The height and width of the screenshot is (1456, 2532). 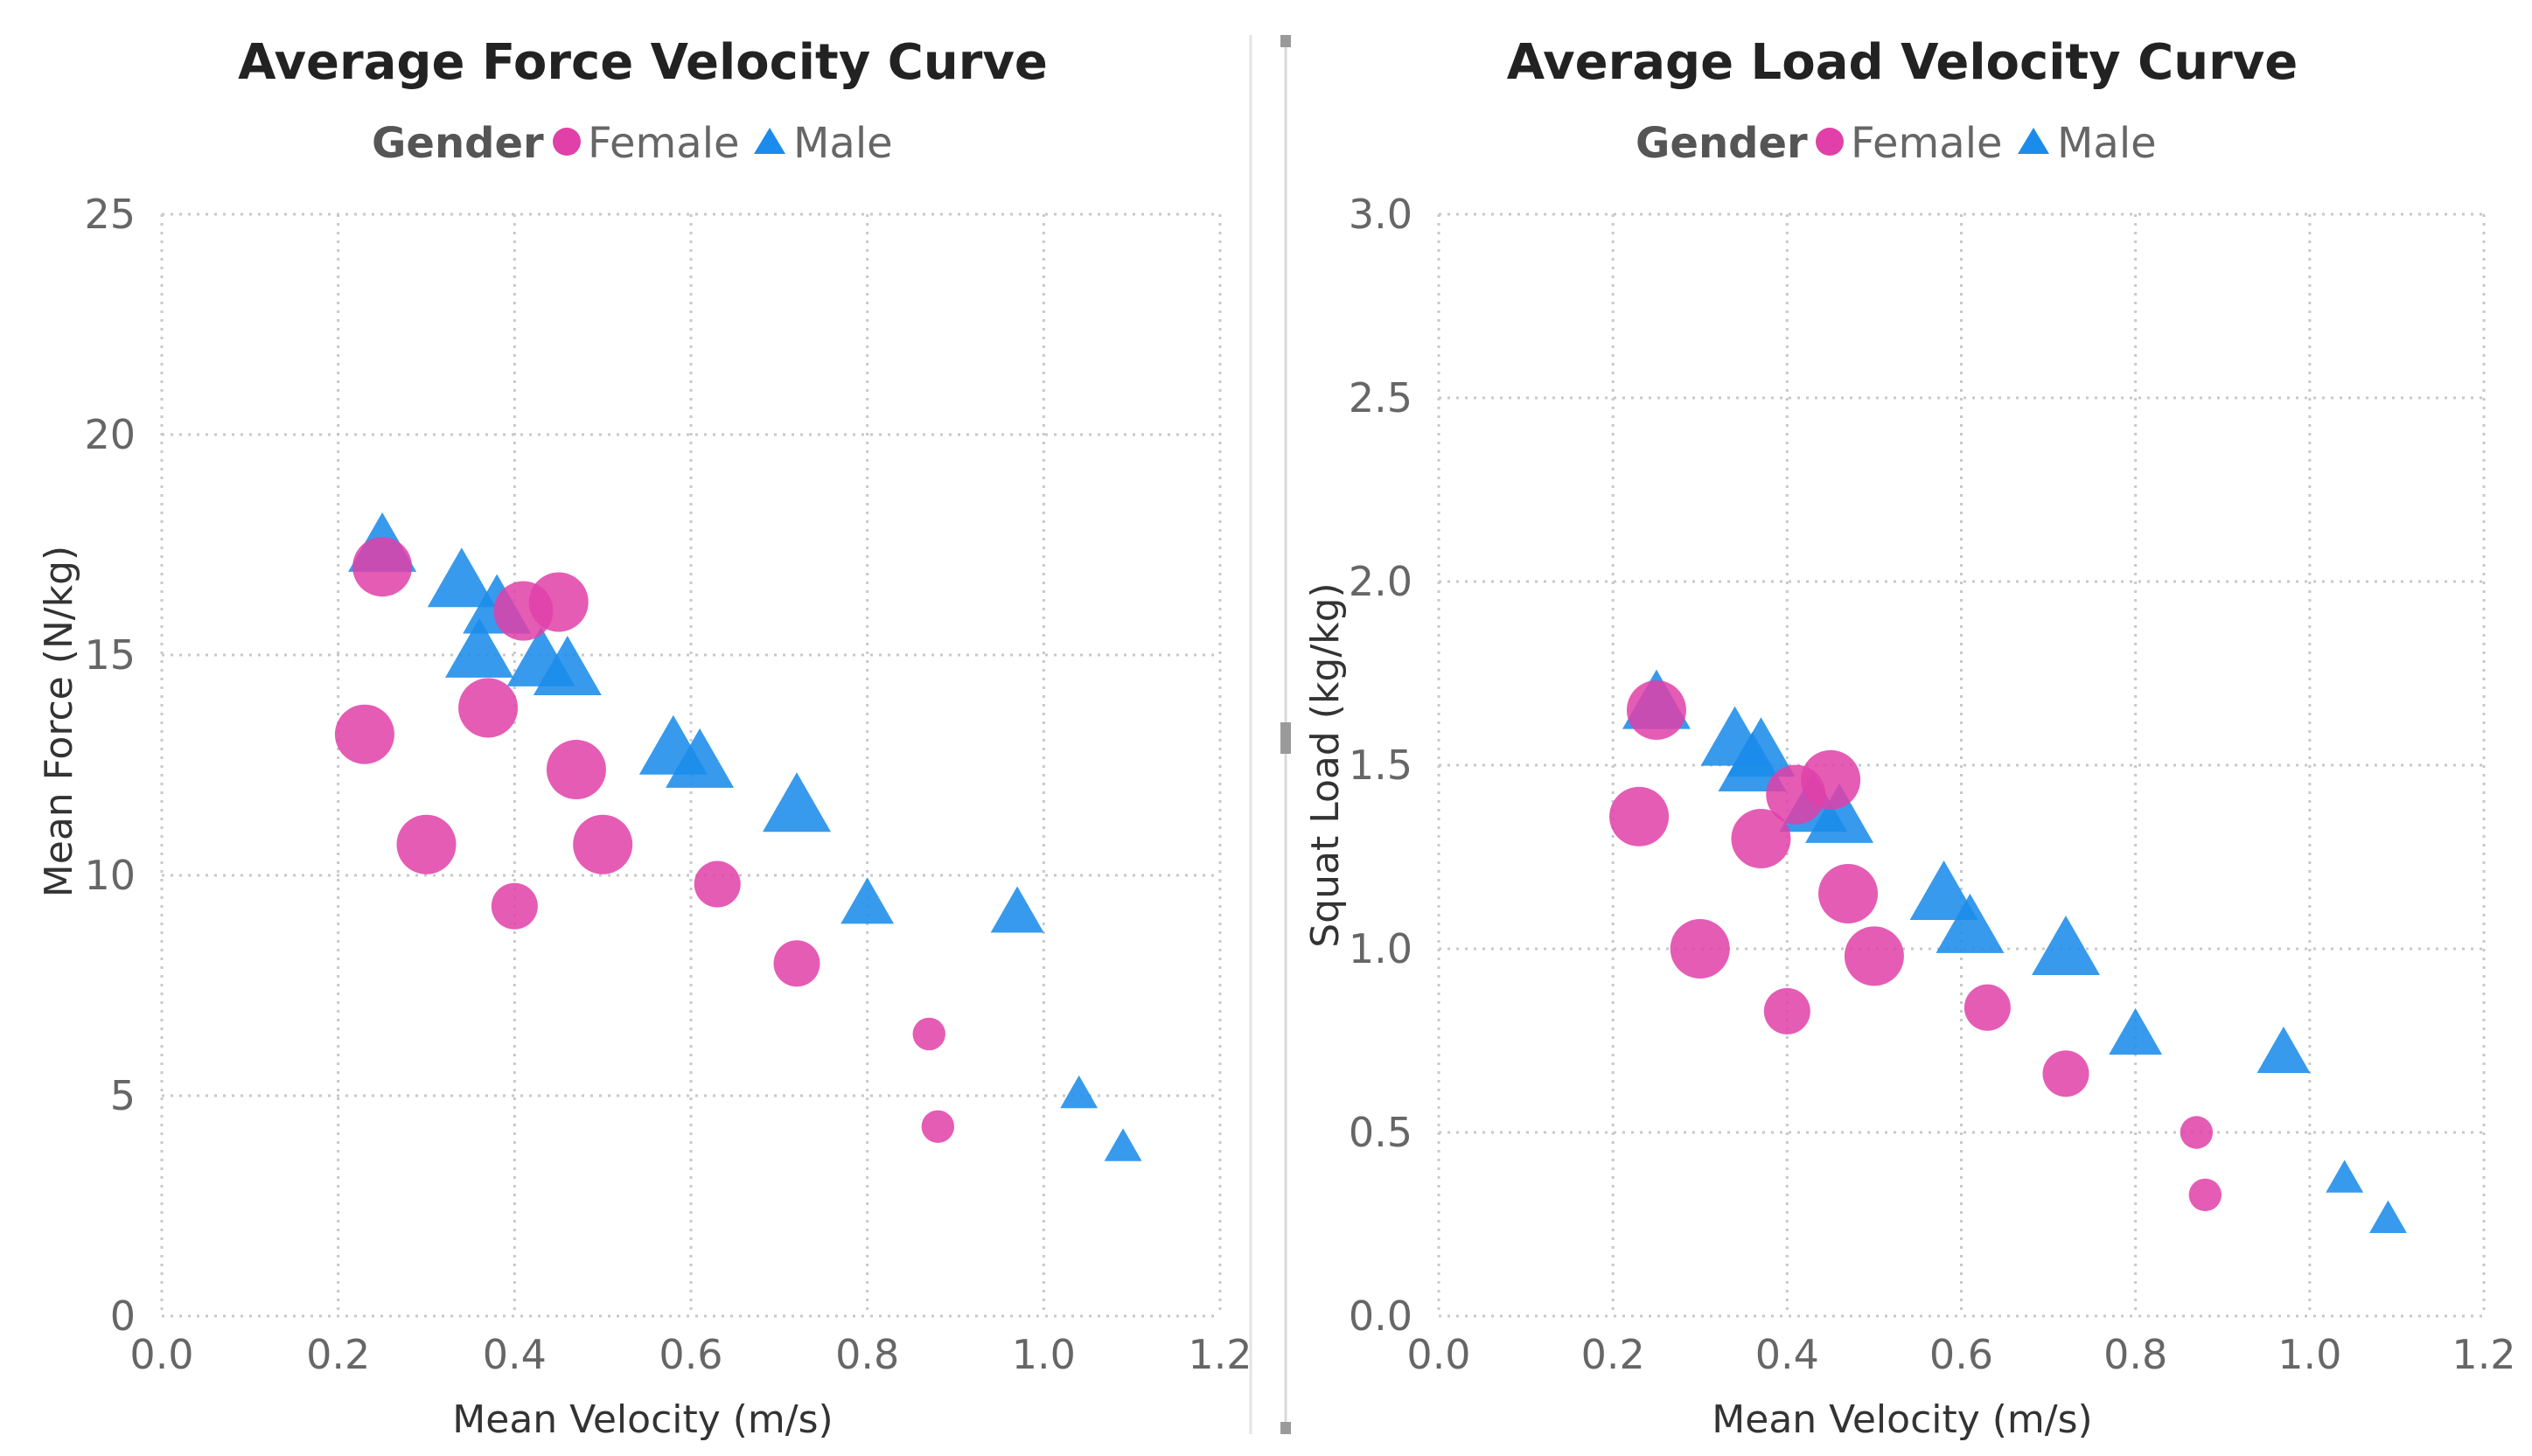 What do you see at coordinates (1285, 1428) in the screenshot?
I see `visual-resize-handle-bottom` at bounding box center [1285, 1428].